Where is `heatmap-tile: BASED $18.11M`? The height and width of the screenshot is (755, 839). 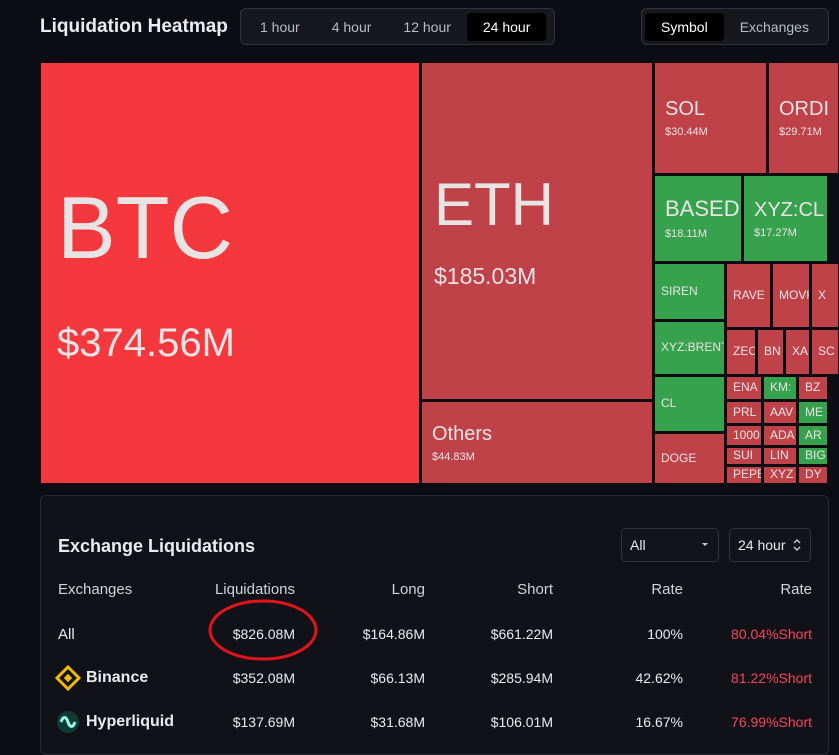
heatmap-tile: BASED $18.11M is located at coordinates (698, 218).